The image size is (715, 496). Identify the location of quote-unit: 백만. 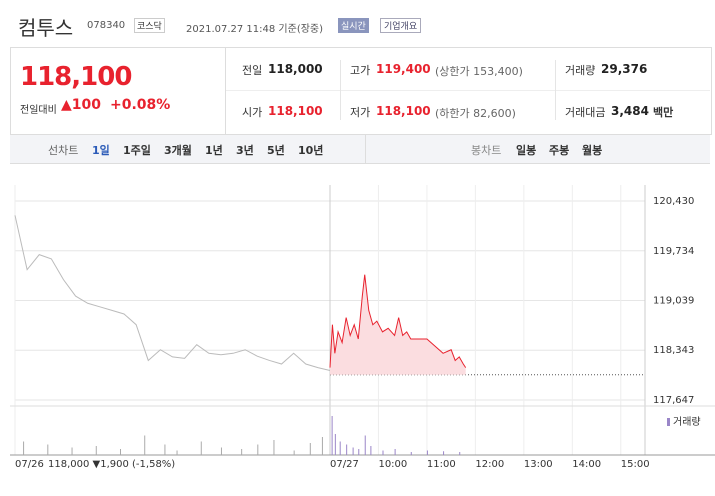
(663, 112).